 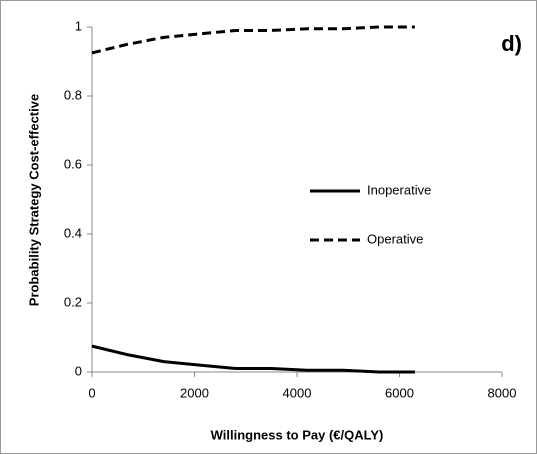 I want to click on x-tick-label: 6000, so click(x=399, y=392).